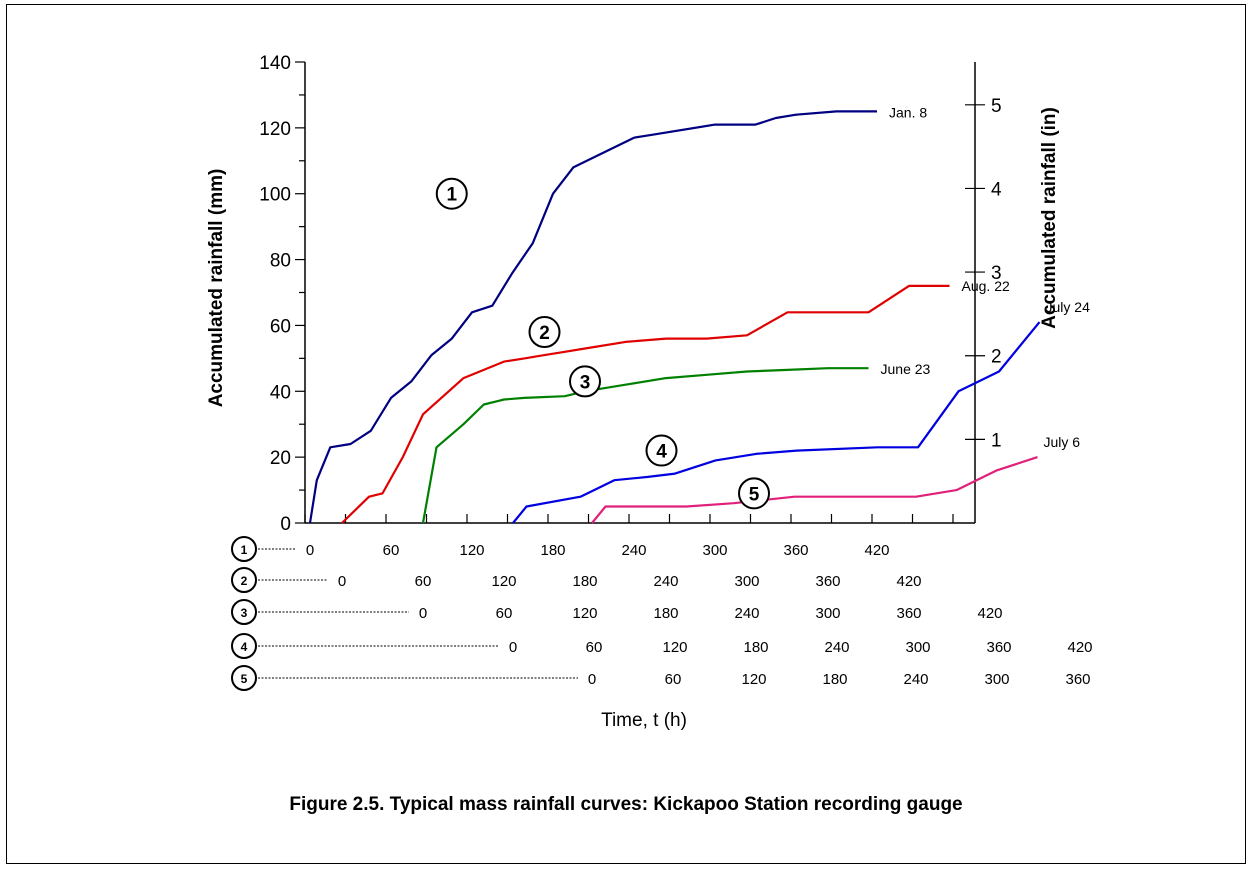 The height and width of the screenshot is (869, 1252). Describe the element at coordinates (280, 458) in the screenshot. I see `y-tick-label: 20` at that location.